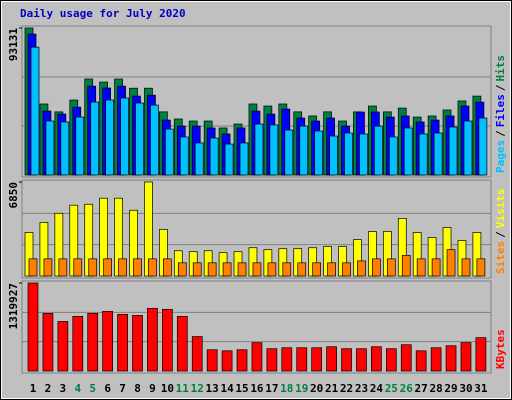 Image resolution: width=512 pixels, height=400 pixels. Describe the element at coordinates (13, 195) in the screenshot. I see `y-tick-label: 6850` at that location.